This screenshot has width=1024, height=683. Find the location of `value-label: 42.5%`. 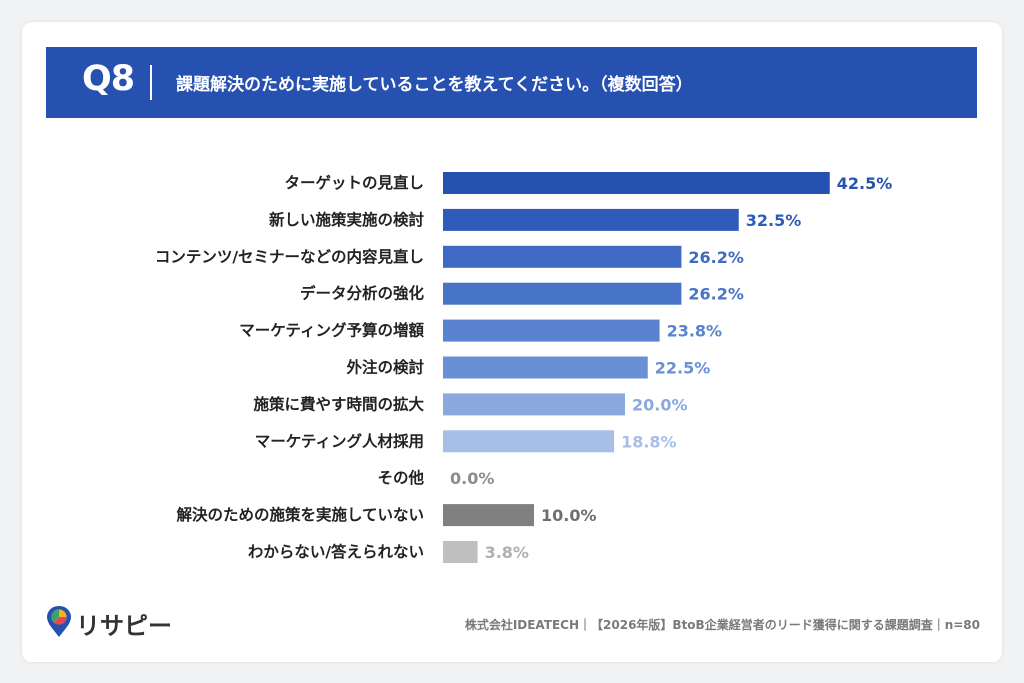

value-label: 42.5% is located at coordinates (865, 183).